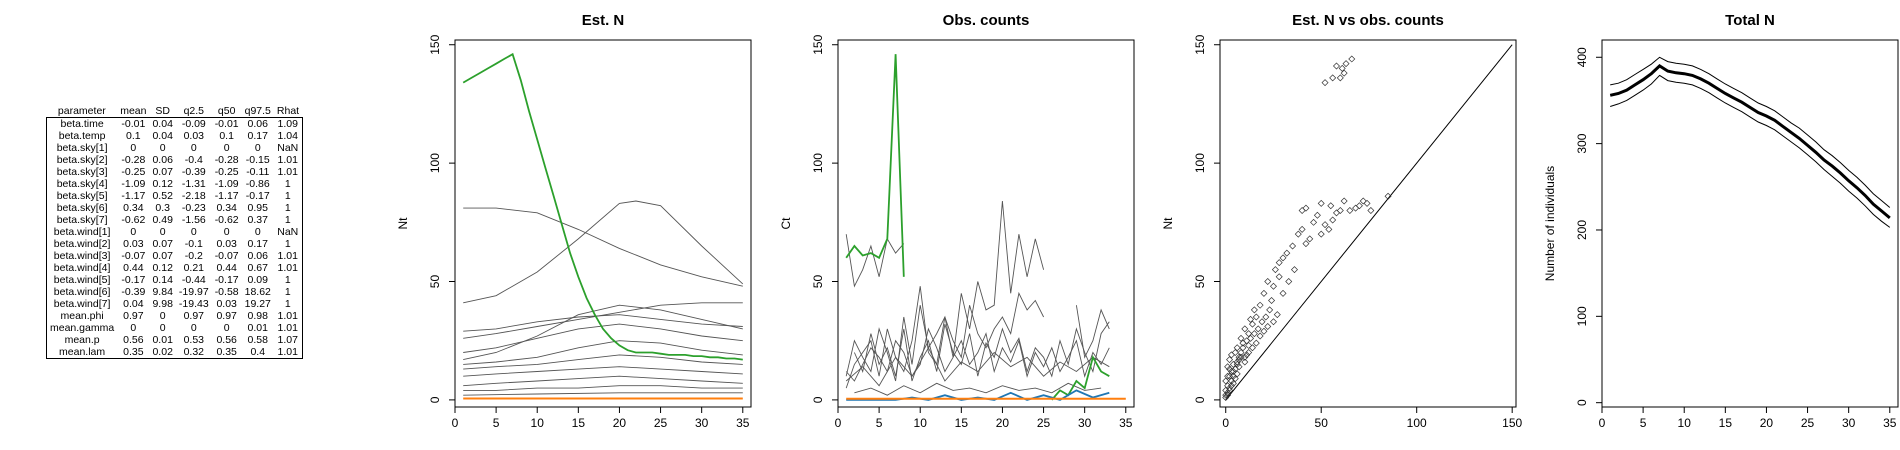 The image size is (1900, 450). What do you see at coordinates (257, 160) in the screenshot?
I see `table-cell: -0.15` at bounding box center [257, 160].